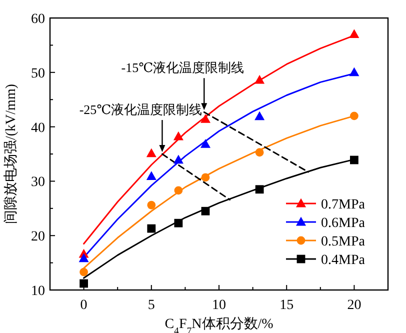 The width and height of the screenshot is (406, 333). Describe the element at coordinates (343, 223) in the screenshot. I see `legend-label: 0.6MPa` at that location.